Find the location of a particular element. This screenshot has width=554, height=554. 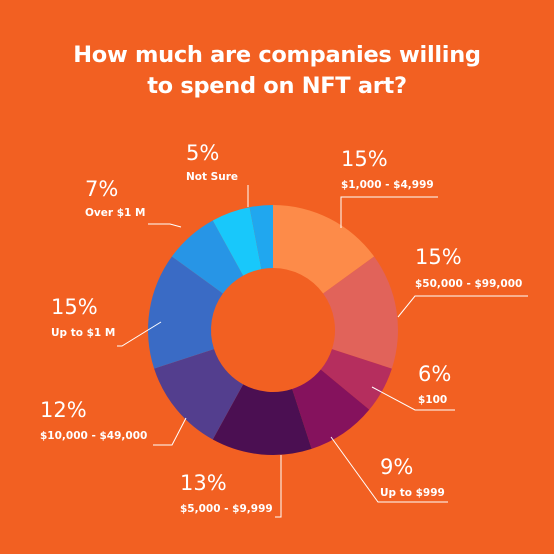

leader-line-up-to-1m is located at coordinates (139, 334).